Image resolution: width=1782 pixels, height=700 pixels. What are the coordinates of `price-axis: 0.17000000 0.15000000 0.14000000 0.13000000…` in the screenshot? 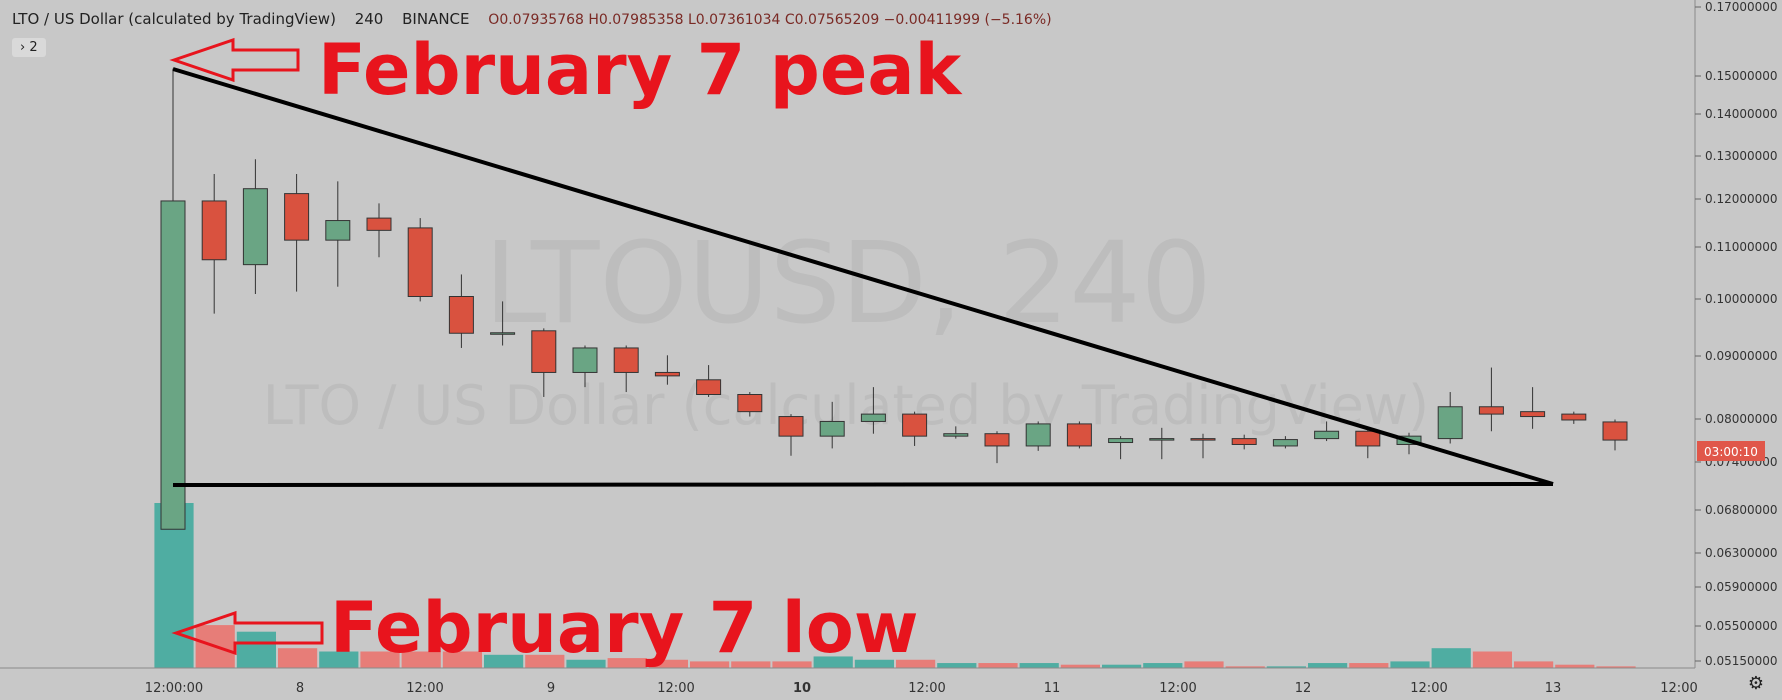 It's located at (1736, 334).